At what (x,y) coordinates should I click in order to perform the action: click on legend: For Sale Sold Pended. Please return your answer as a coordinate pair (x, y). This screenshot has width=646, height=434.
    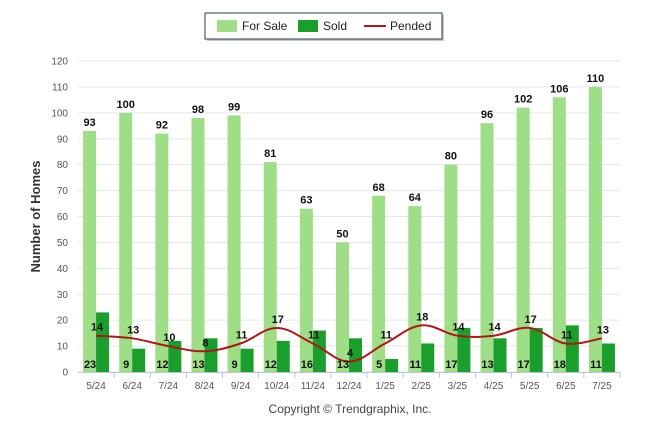
    Looking at the image, I should click on (324, 26).